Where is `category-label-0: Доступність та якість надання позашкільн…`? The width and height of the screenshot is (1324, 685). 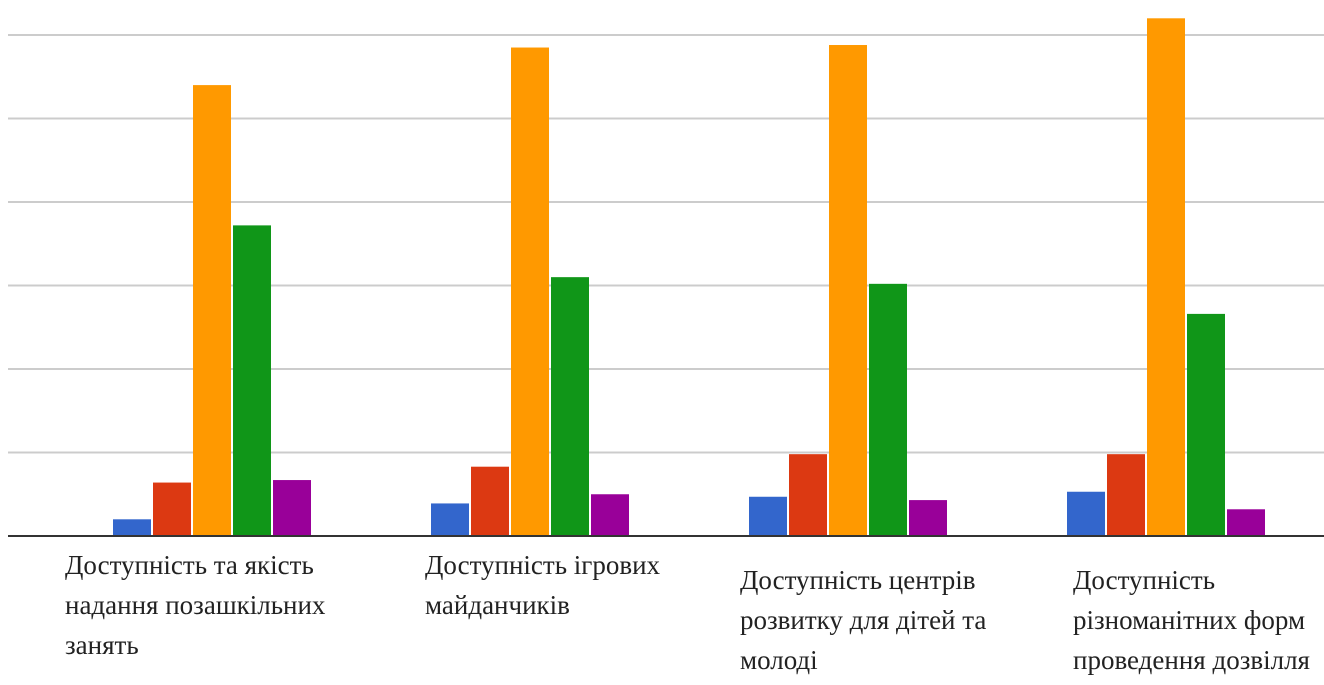 category-label-0: Доступність та якість надання позашкільн… is located at coordinates (195, 605).